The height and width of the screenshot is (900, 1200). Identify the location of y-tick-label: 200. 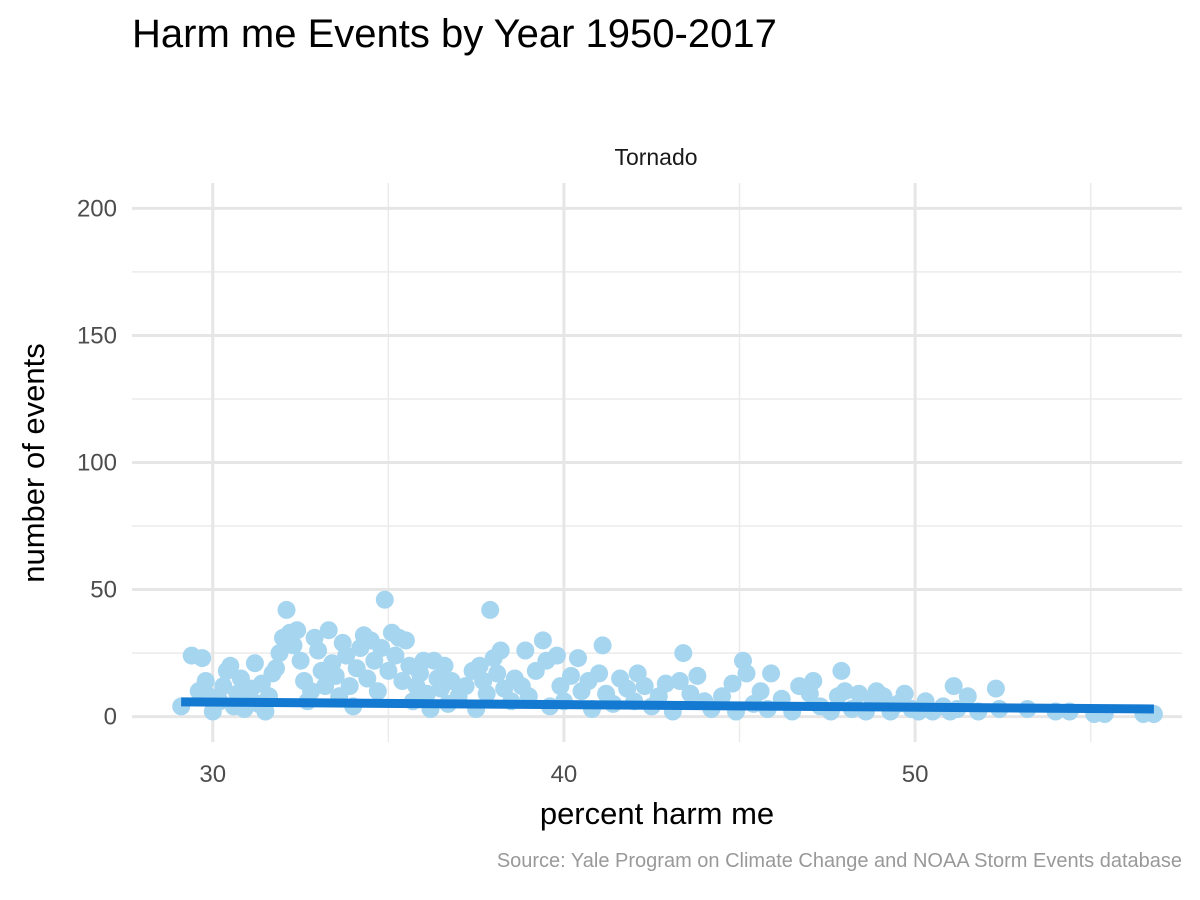
(97, 208).